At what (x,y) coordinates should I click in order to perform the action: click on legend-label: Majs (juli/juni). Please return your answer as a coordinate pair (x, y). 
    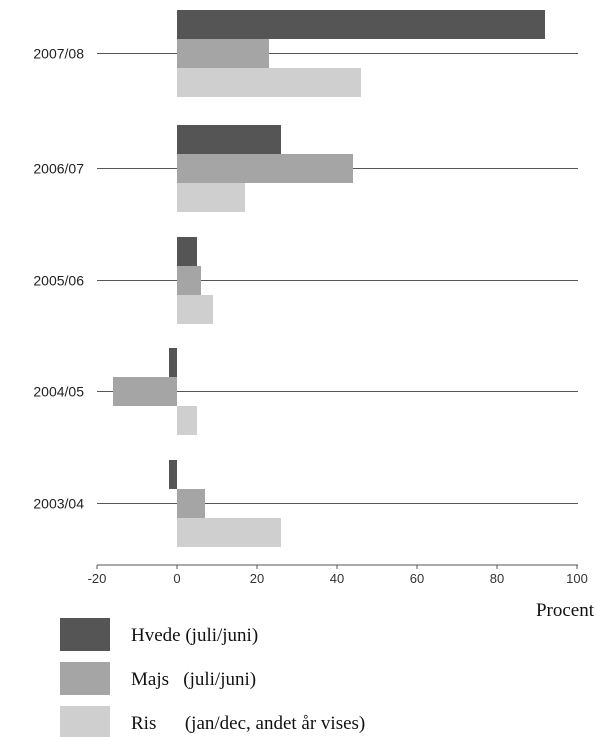
    Looking at the image, I should click on (193, 679).